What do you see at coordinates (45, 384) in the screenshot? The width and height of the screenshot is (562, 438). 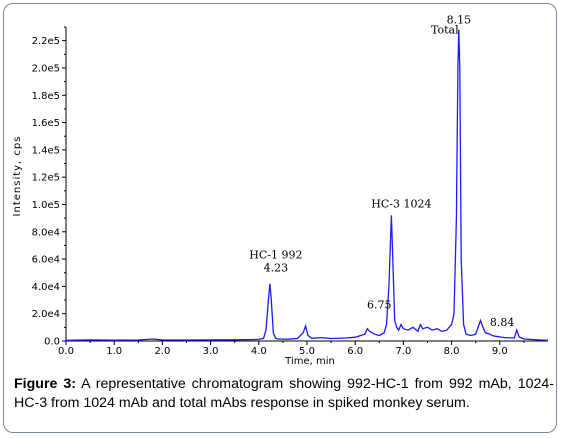 I see `figure-label: Figure 3:` at bounding box center [45, 384].